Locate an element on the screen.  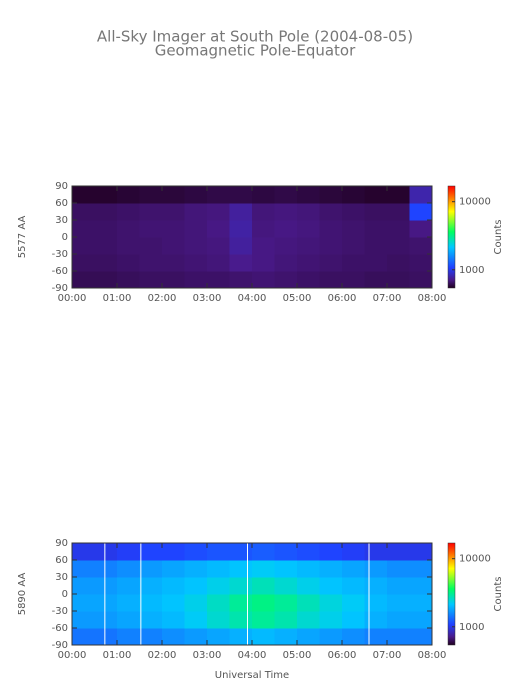
x-tick-label: 04:00 is located at coordinates (252, 655).